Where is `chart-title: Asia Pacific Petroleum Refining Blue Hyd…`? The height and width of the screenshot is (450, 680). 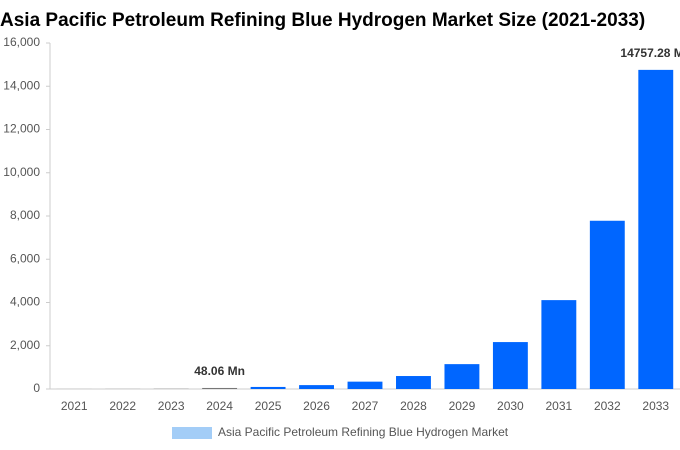 chart-title: Asia Pacific Petroleum Refining Blue Hyd… is located at coordinates (322, 20).